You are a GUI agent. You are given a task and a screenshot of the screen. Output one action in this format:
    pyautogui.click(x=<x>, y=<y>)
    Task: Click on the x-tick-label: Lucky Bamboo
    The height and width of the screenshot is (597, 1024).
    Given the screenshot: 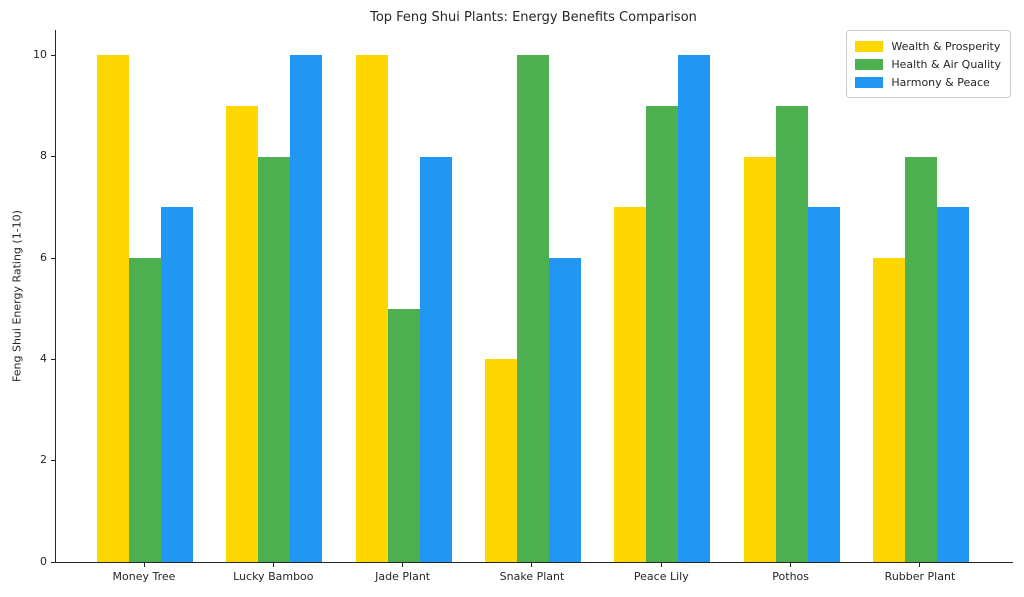 What is the action you would take?
    pyautogui.click(x=273, y=576)
    